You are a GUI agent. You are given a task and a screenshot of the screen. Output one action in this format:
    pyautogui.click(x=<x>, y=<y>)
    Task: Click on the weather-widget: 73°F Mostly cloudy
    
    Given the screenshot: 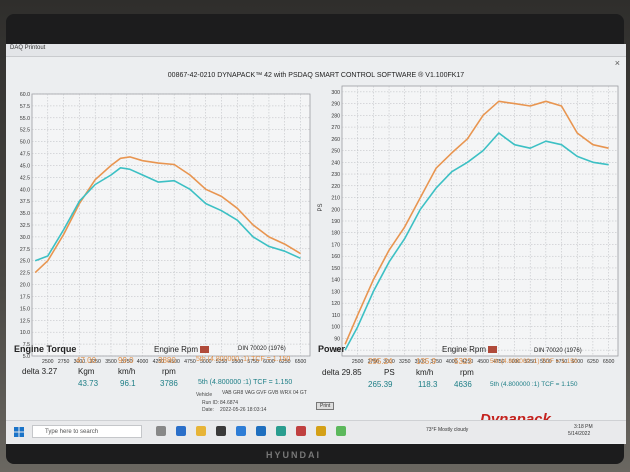 What is the action you would take?
    pyautogui.click(x=447, y=430)
    